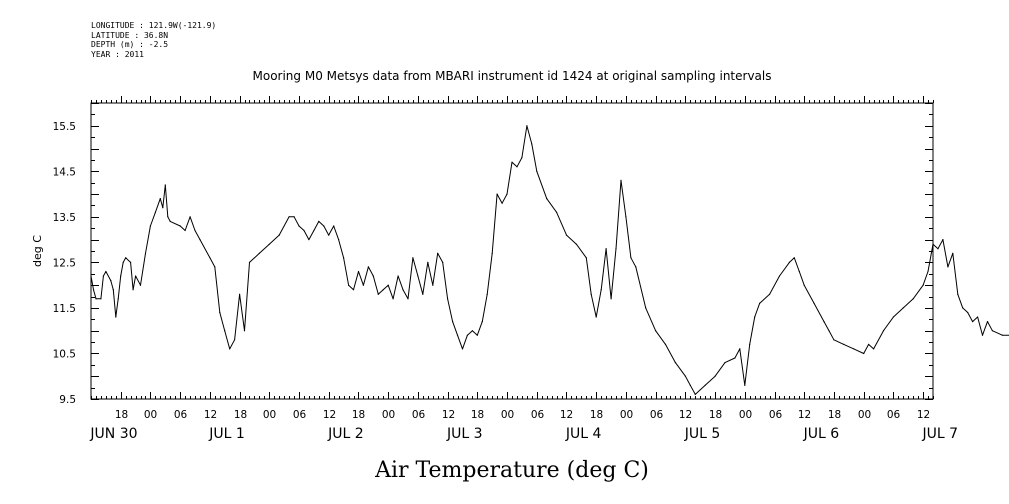 This screenshot has width=1009, height=504. What do you see at coordinates (113, 434) in the screenshot?
I see `x-day-label: JUN 30` at bounding box center [113, 434].